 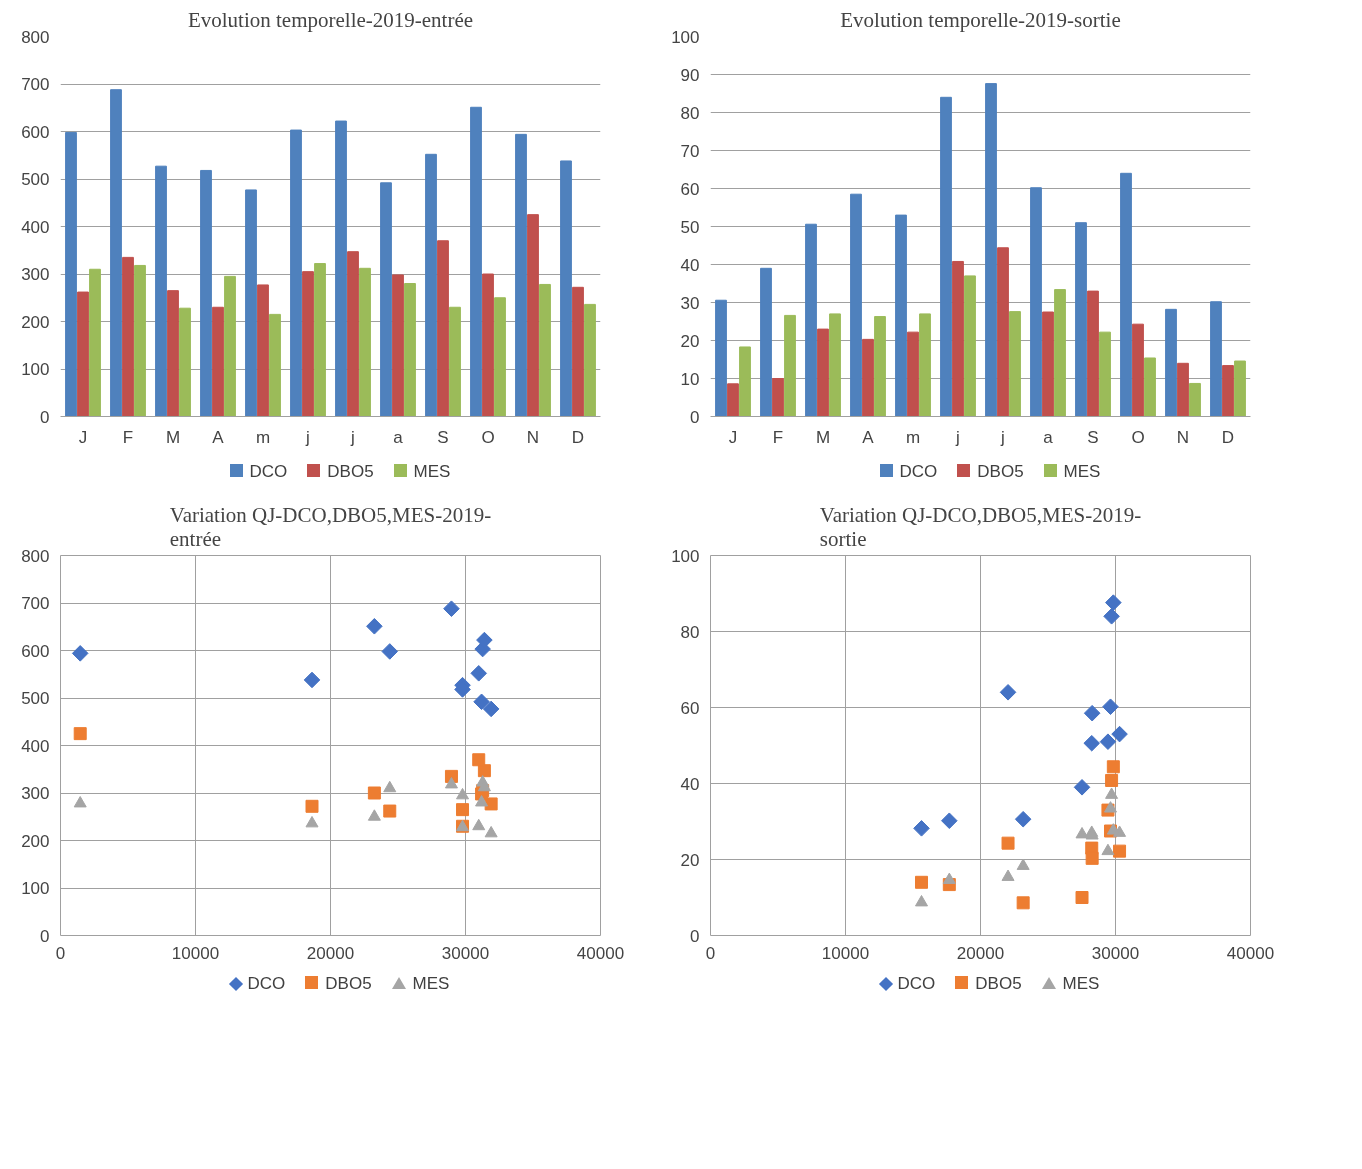 What do you see at coordinates (980, 526) in the screenshot?
I see `chart-title: Variation QJ-DCO,DBO5,MES-2019- sortie` at bounding box center [980, 526].